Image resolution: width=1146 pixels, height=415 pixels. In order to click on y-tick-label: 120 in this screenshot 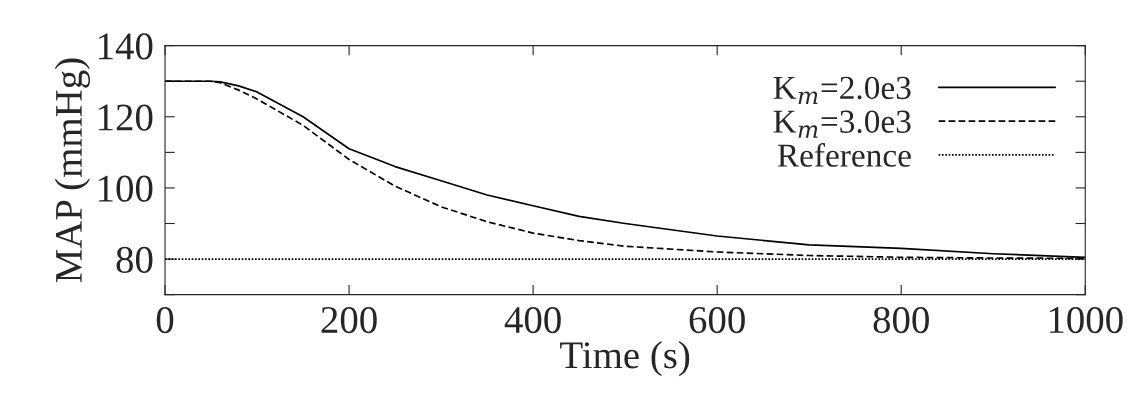, I will do `click(126, 117)`.